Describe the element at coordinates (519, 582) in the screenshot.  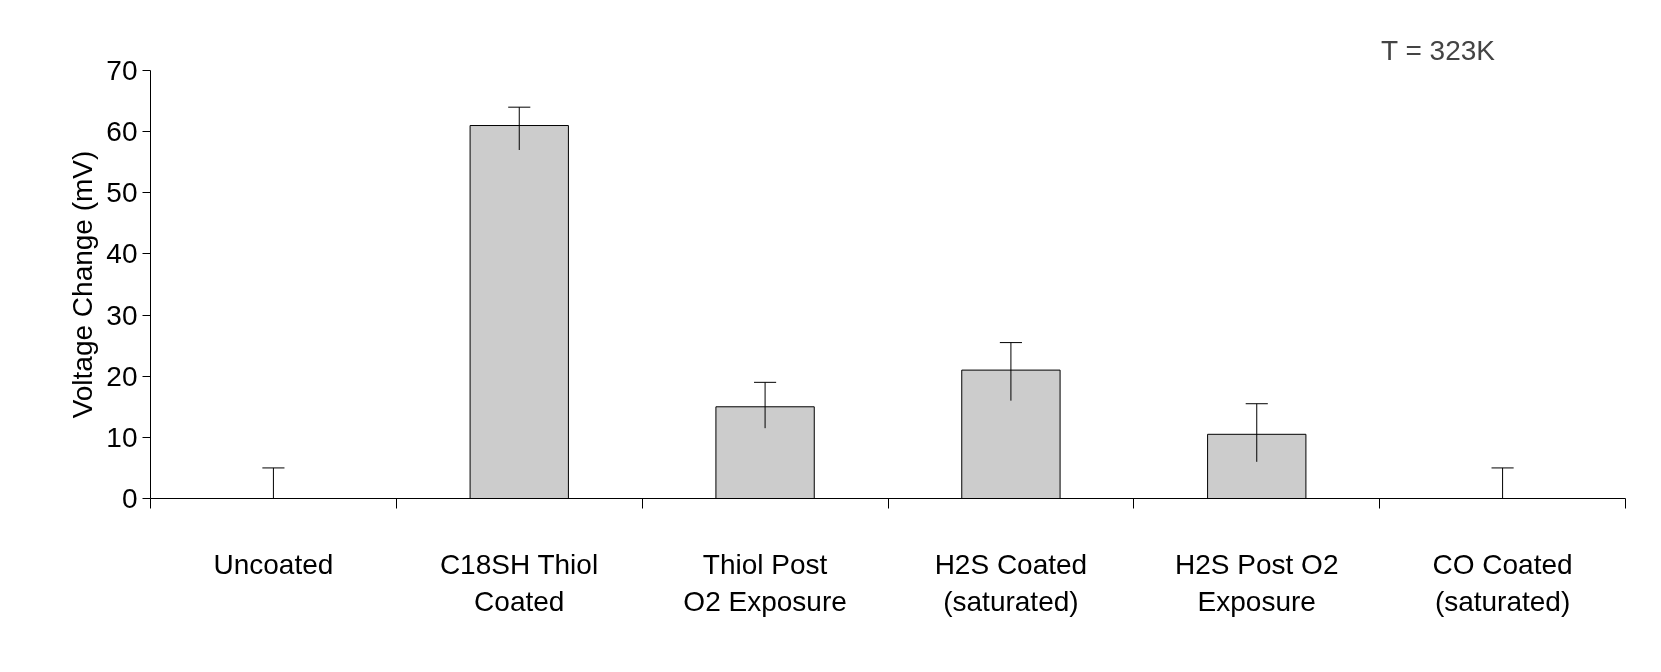
I see `x-tick-label: C18SH Thiol Coated` at that location.